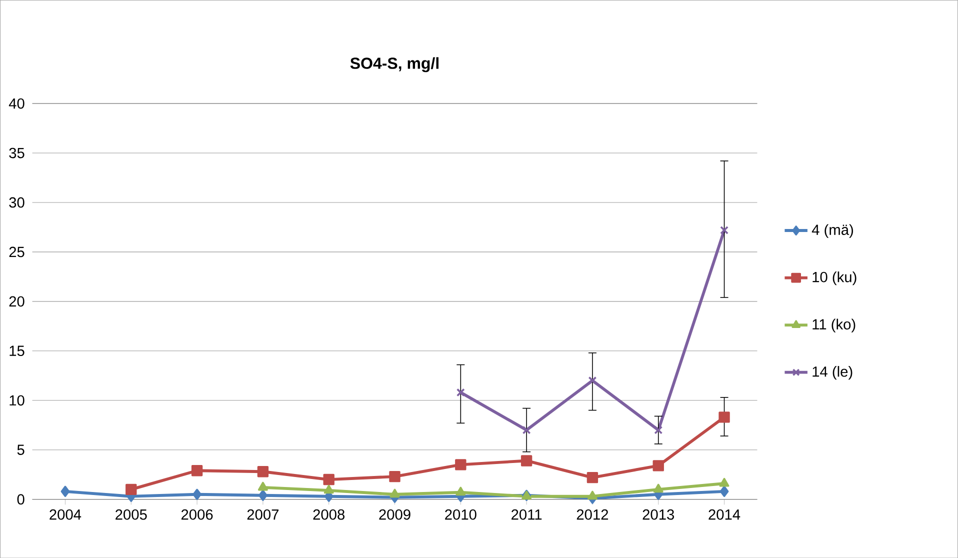  What do you see at coordinates (263, 514) in the screenshot?
I see `x-tick-label: 2007` at bounding box center [263, 514].